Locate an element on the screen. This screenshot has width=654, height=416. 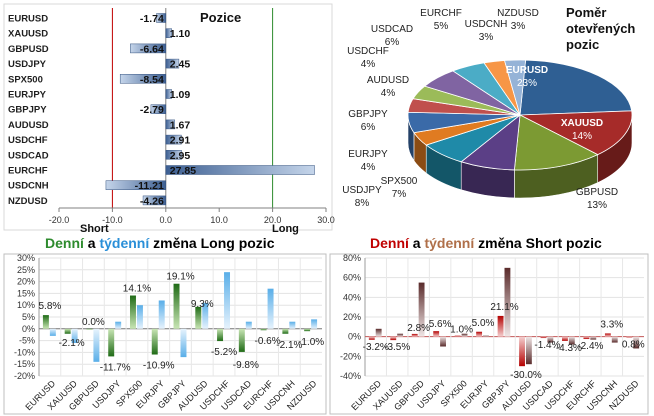
data-label: 9.3% is located at coordinates (202, 304).